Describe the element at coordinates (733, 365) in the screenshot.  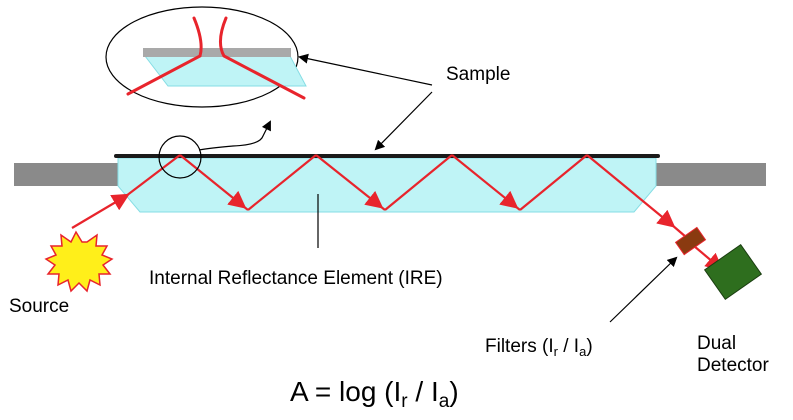
I see `detector-label-line2: Detector` at that location.